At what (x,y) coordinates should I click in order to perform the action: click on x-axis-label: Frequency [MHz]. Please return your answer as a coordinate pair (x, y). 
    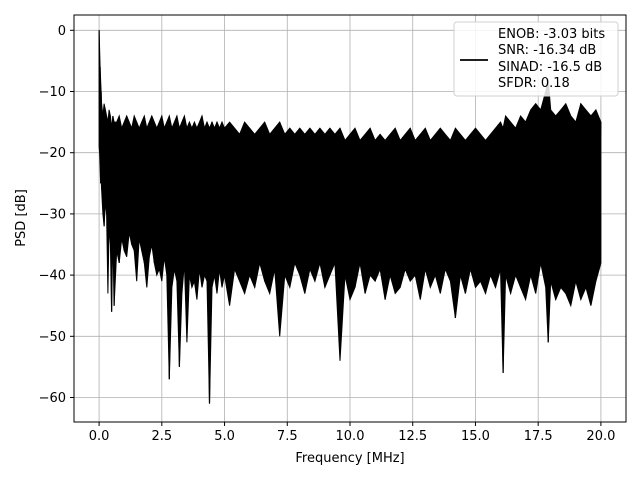
    Looking at the image, I should click on (349, 458).